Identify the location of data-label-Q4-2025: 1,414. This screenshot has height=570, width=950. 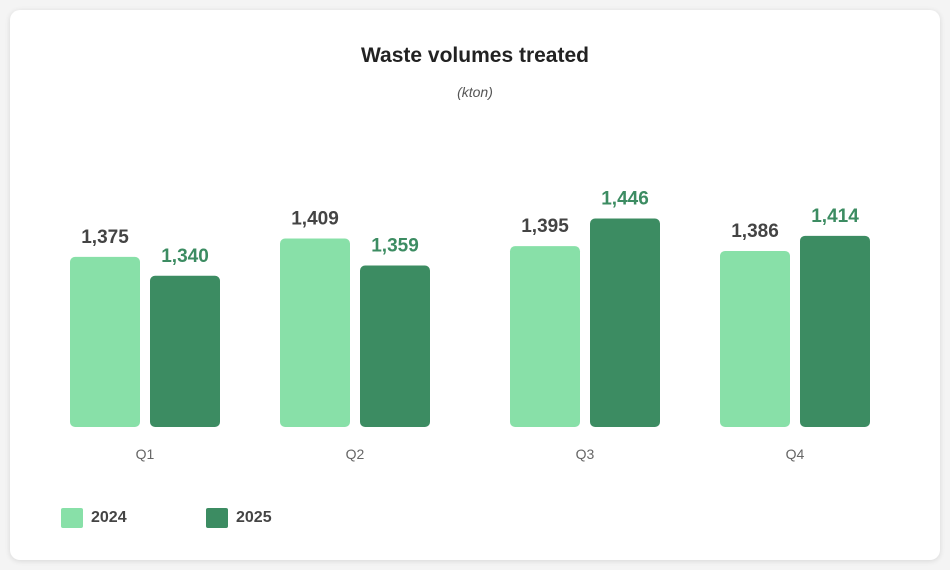
(835, 216).